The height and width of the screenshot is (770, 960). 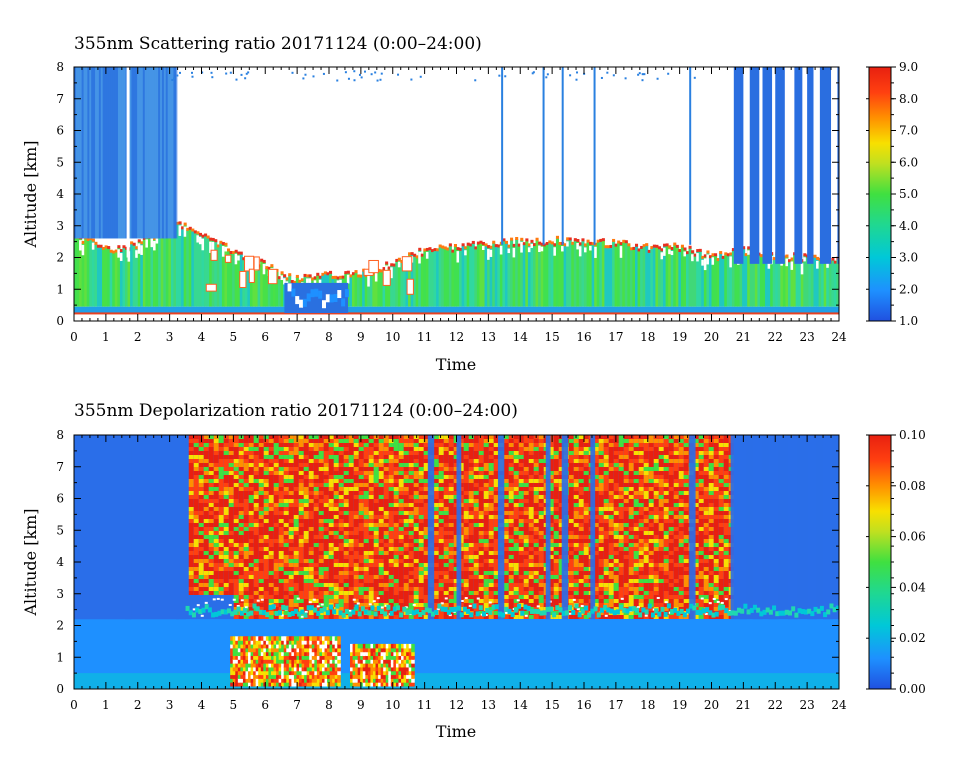 I want to click on cloud-patch, so click(x=243, y=279).